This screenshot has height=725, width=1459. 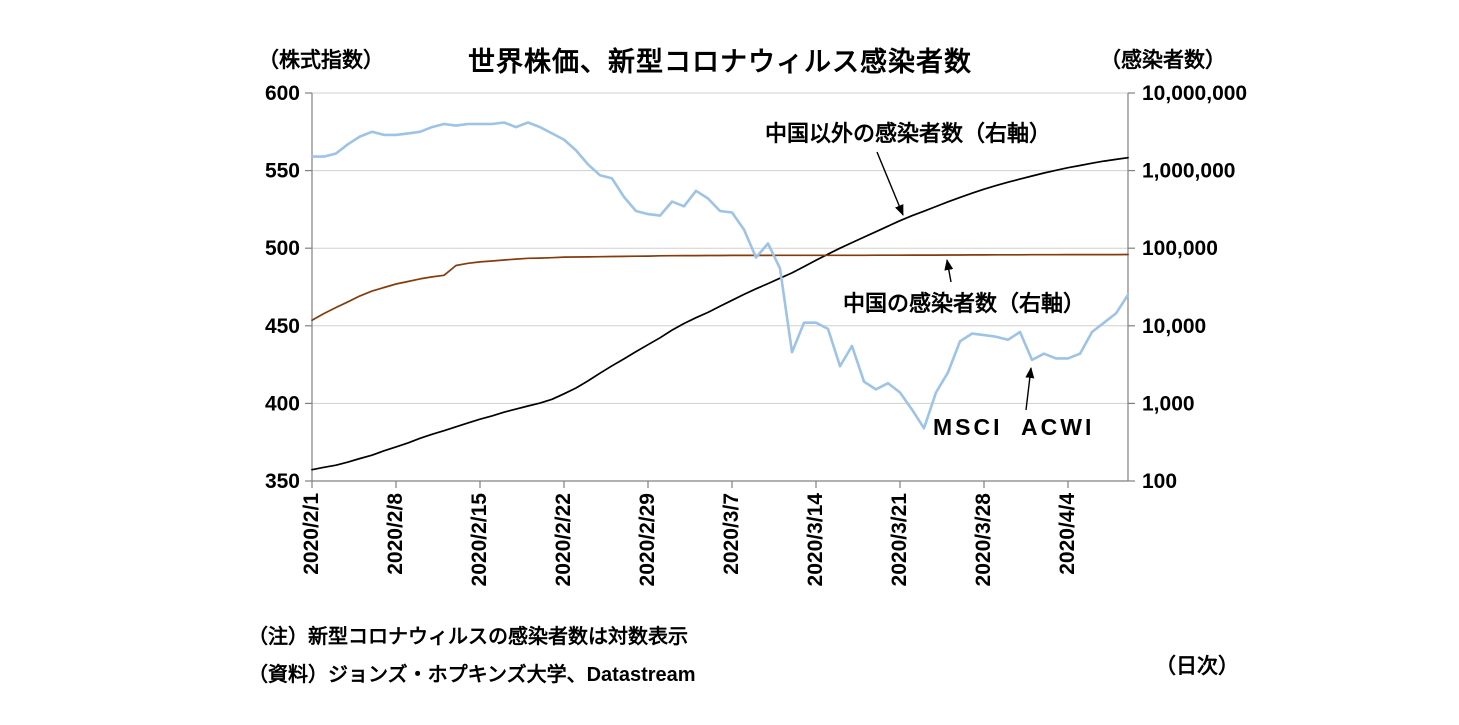 I want to click on x-axis-tick-label: 2020/3/28, so click(x=983, y=540).